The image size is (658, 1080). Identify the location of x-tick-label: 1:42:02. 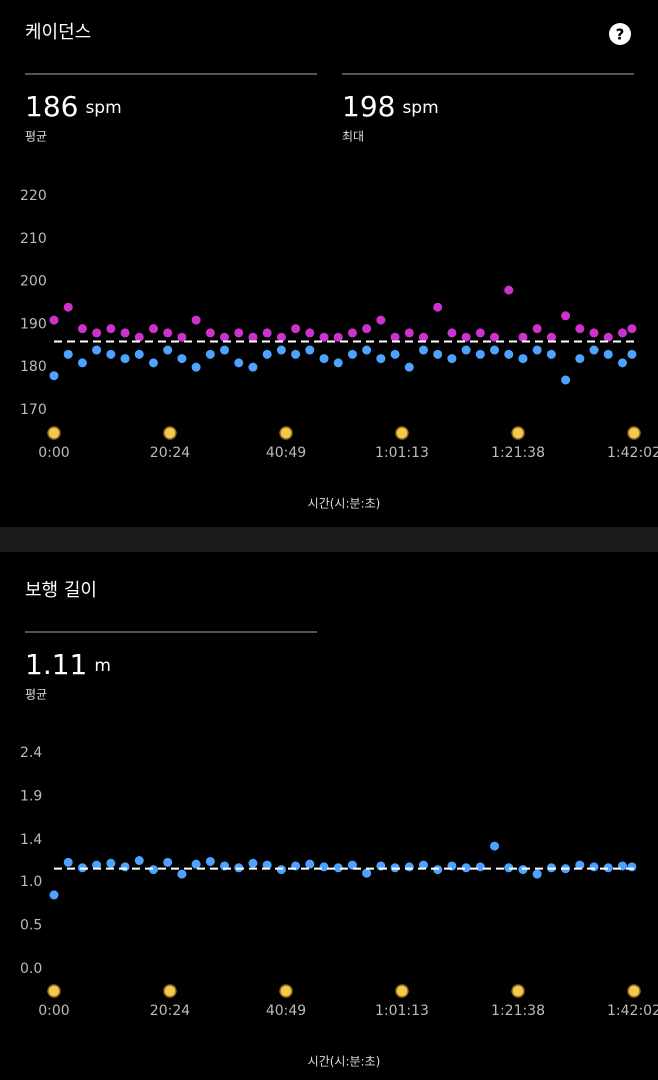
(632, 453).